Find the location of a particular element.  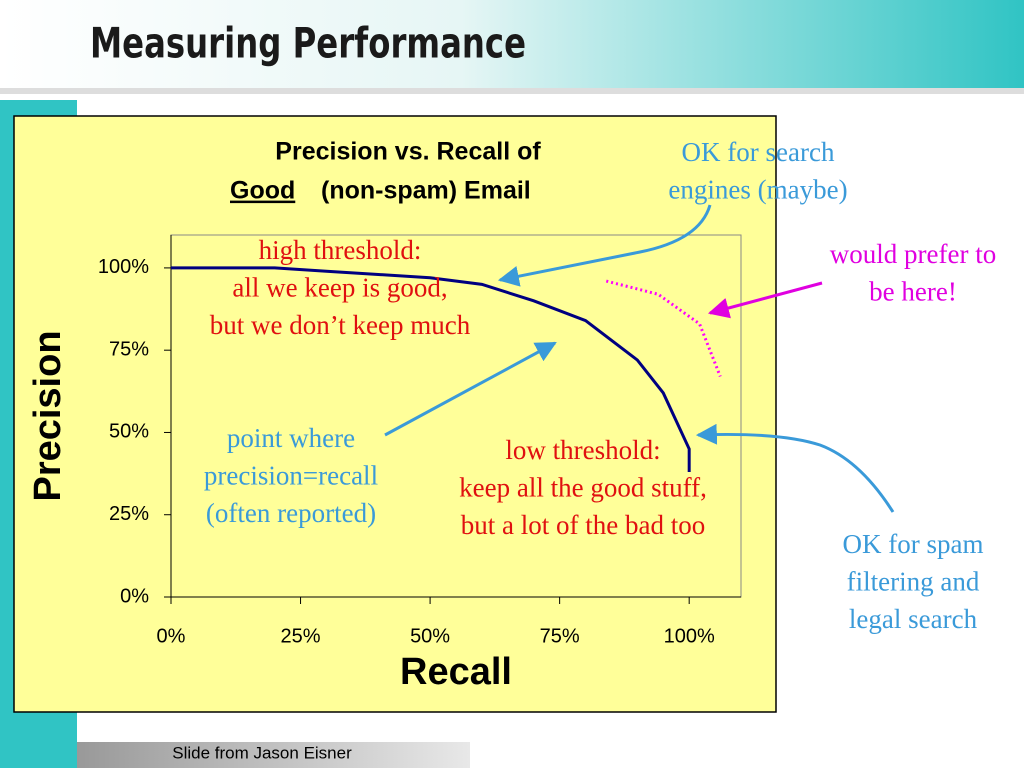

slide-title: Measuring Performance is located at coordinates (308, 43).